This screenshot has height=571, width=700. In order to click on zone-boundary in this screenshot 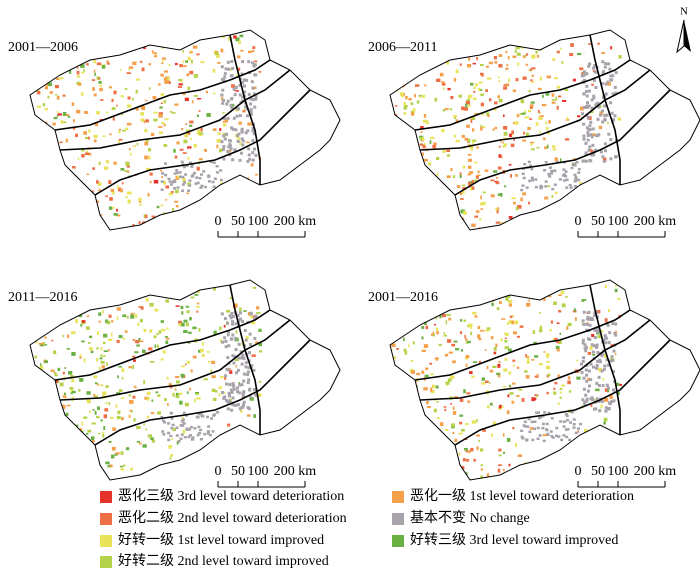, I will do `click(202, 392)`.